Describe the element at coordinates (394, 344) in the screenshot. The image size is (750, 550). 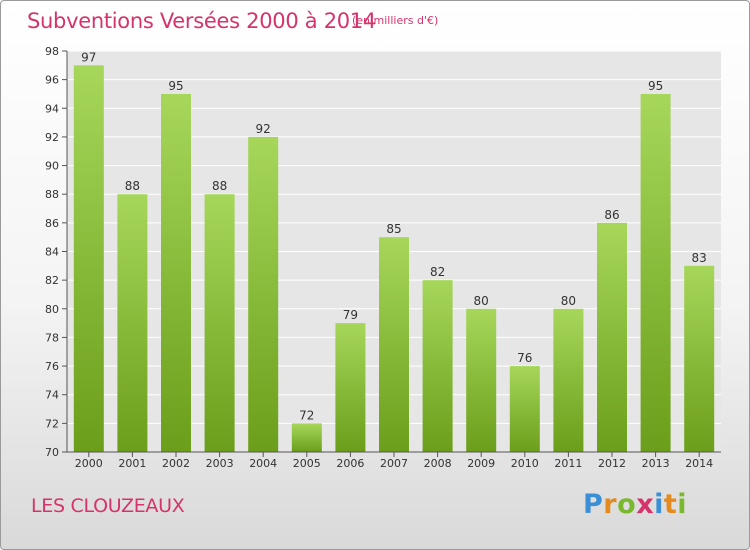
I see `bar-2007` at that location.